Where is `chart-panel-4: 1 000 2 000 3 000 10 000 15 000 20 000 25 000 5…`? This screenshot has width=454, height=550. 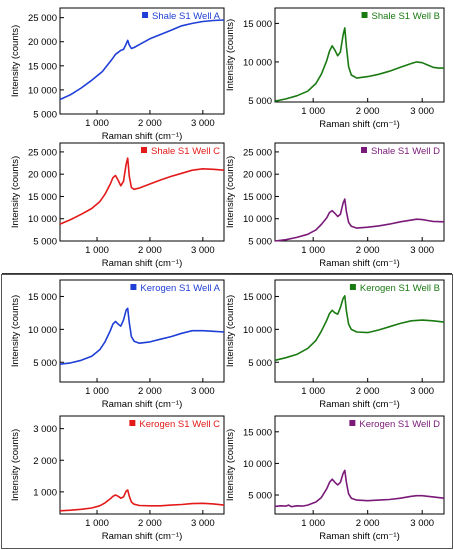
chart-panel-4: 1 000 2 000 3 000 10 000 15 000 20 000 25 000 5… is located at coordinates (335, 205).